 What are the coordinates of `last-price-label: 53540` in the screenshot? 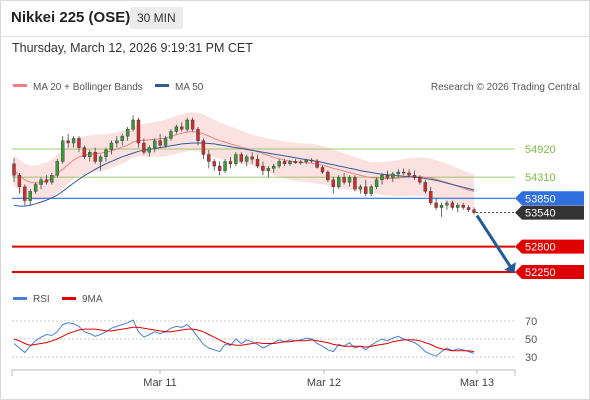 It's located at (540, 214).